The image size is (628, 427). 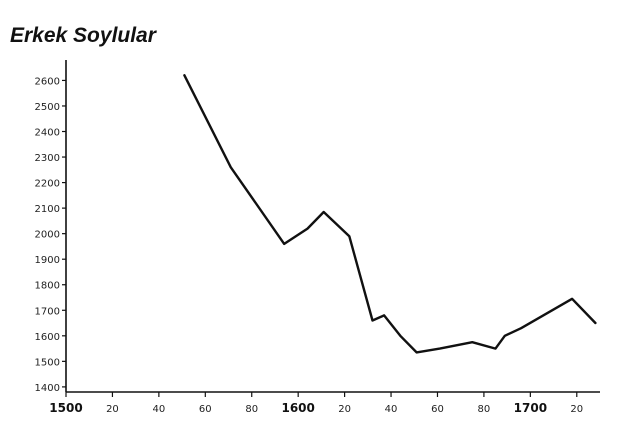 What do you see at coordinates (47, 286) in the screenshot?
I see `y-tick-label: 1800` at bounding box center [47, 286].